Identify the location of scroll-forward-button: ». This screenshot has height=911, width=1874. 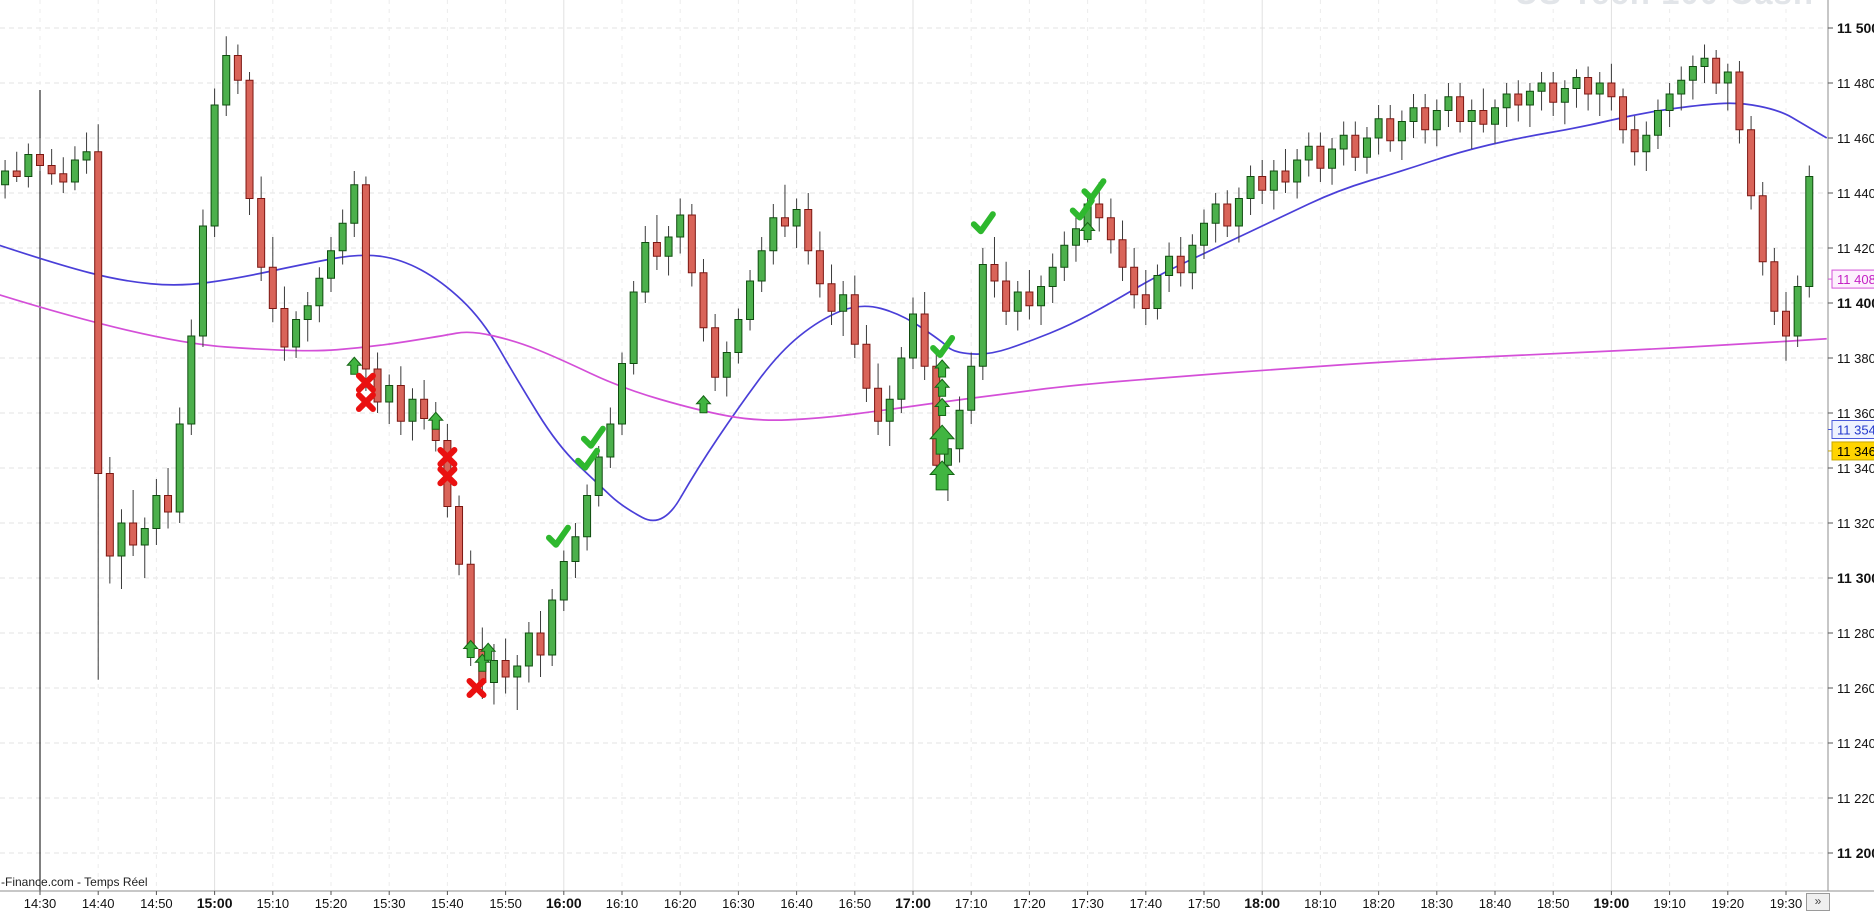
(1818, 902).